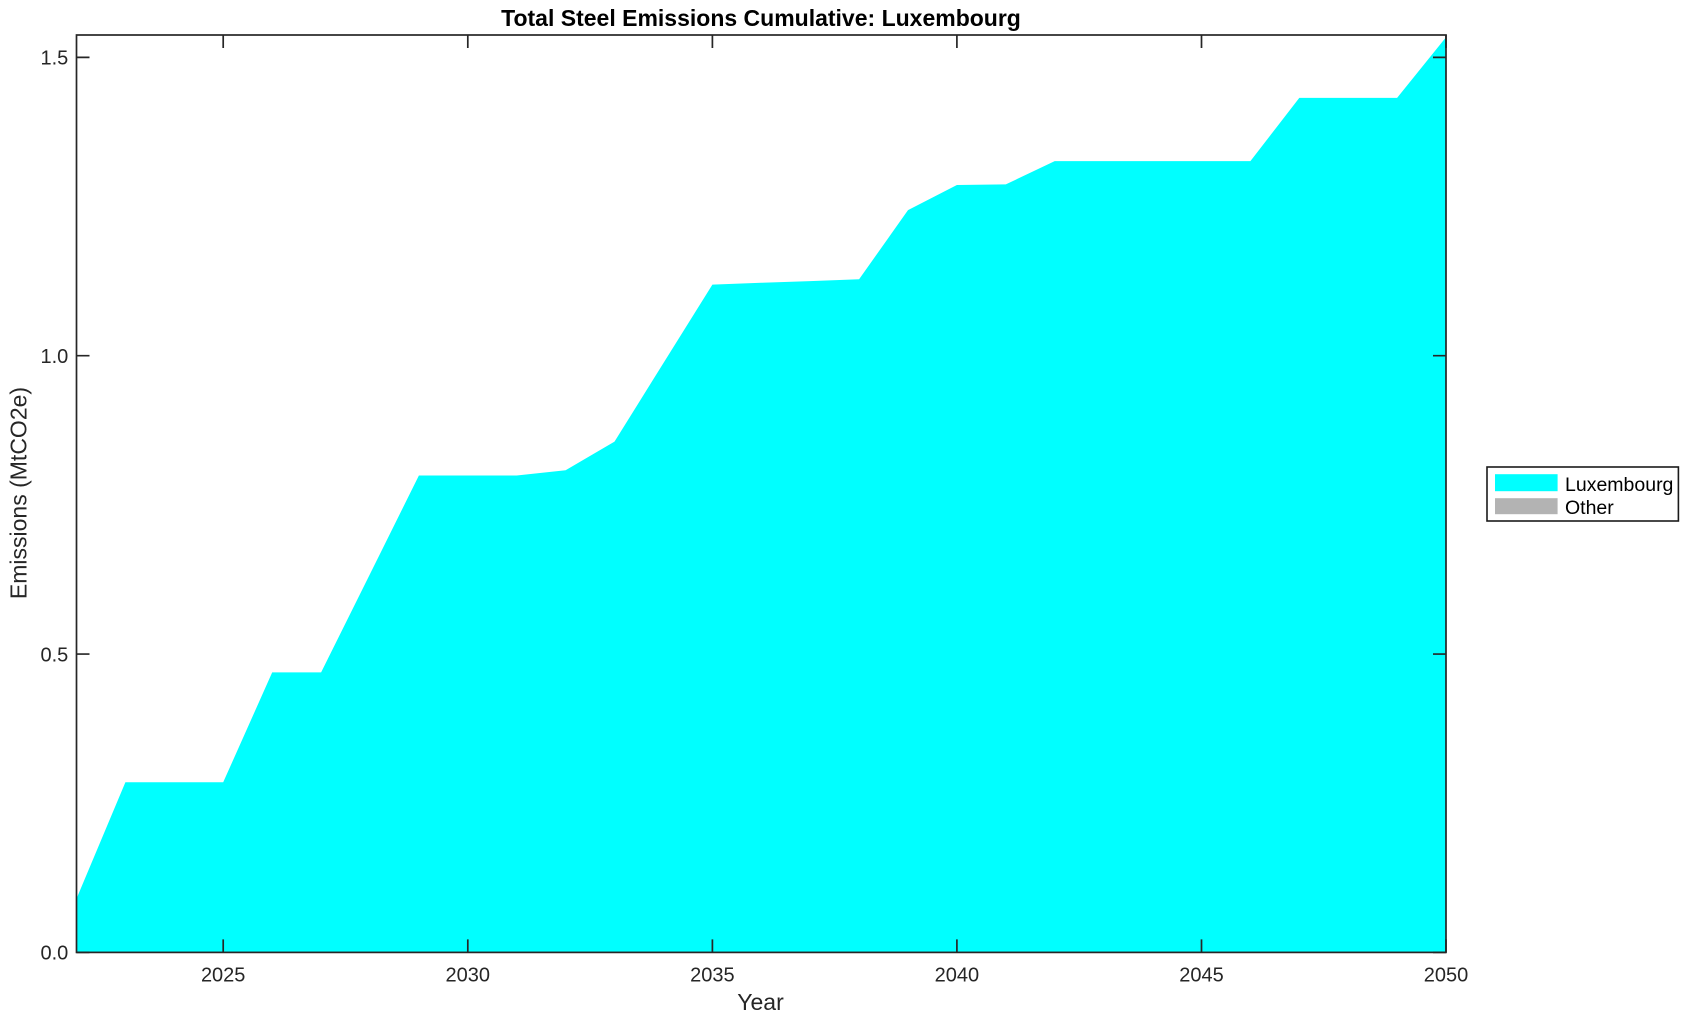  What do you see at coordinates (19, 493) in the screenshot?
I see `svg-text: Emissions (MtCO2e)` at bounding box center [19, 493].